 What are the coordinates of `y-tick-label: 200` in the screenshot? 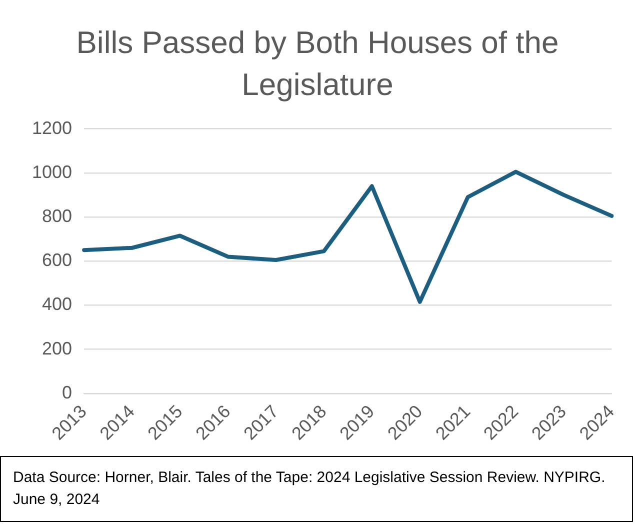 It's located at (57, 348).